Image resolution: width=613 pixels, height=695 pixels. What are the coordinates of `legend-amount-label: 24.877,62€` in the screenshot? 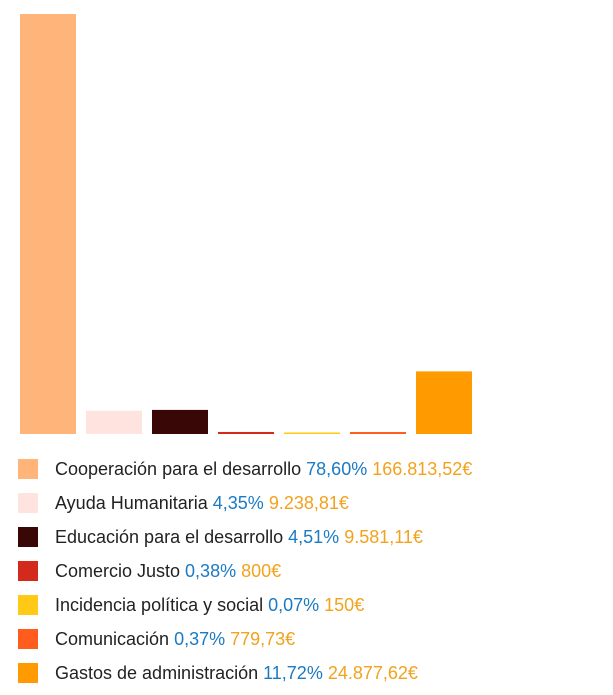 It's located at (372, 672).